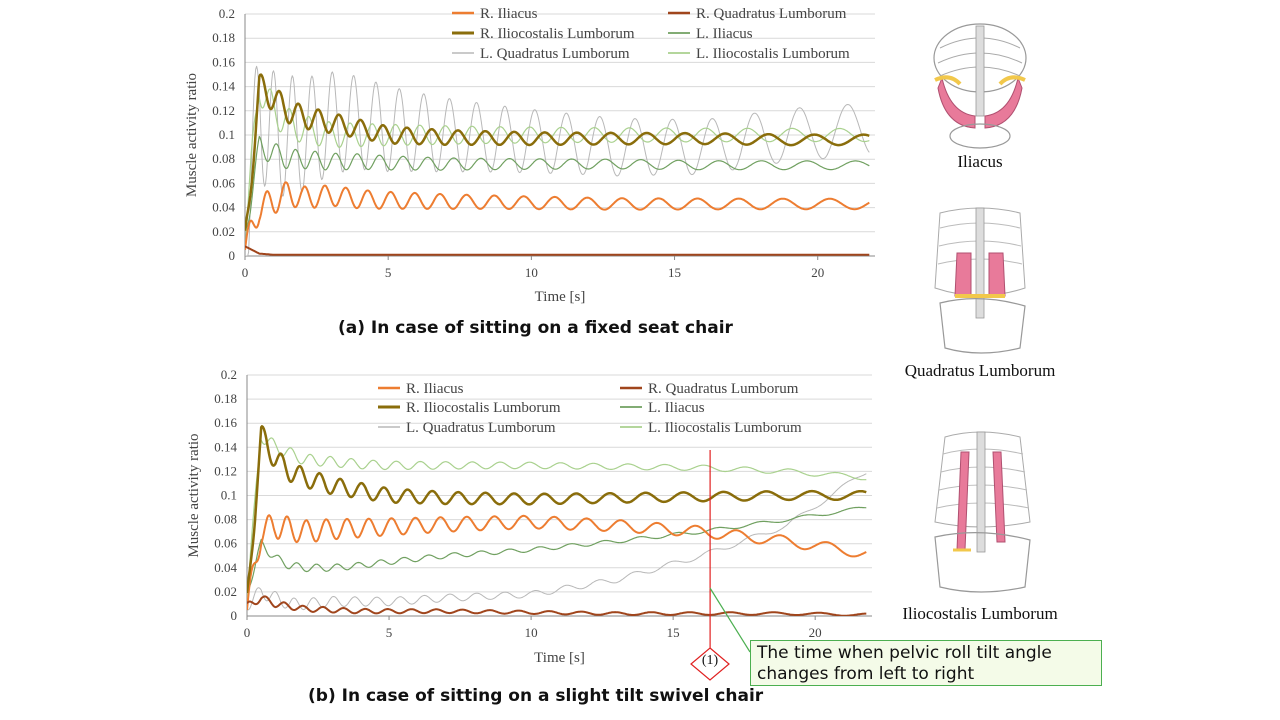  Describe the element at coordinates (866, 674) in the screenshot. I see `callout-text-line2: changes from left to right` at that location.